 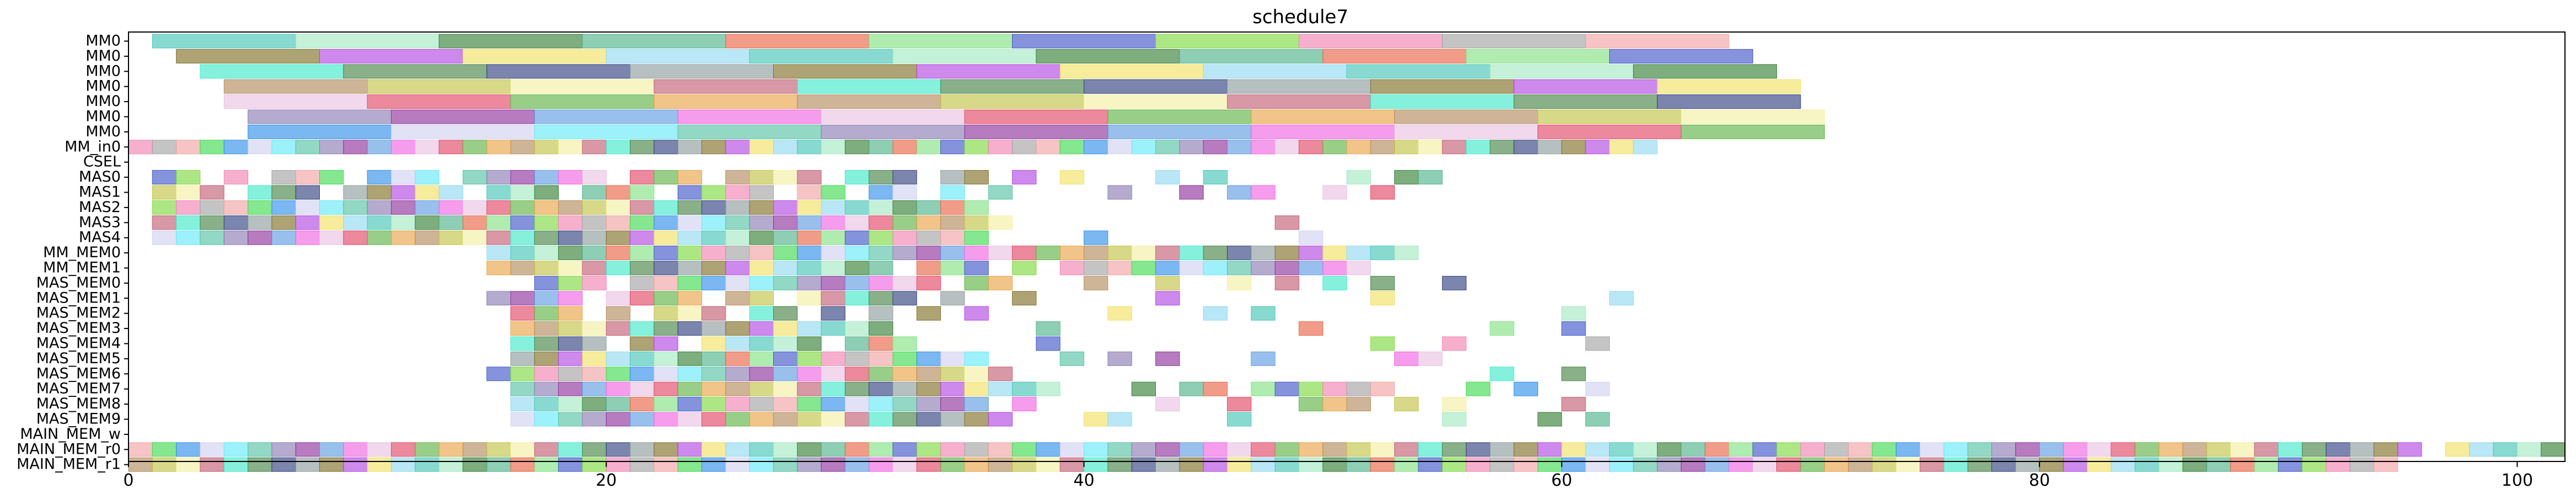 What do you see at coordinates (78, 359) in the screenshot?
I see `y-tick-label-21: MAS_MEM5` at bounding box center [78, 359].